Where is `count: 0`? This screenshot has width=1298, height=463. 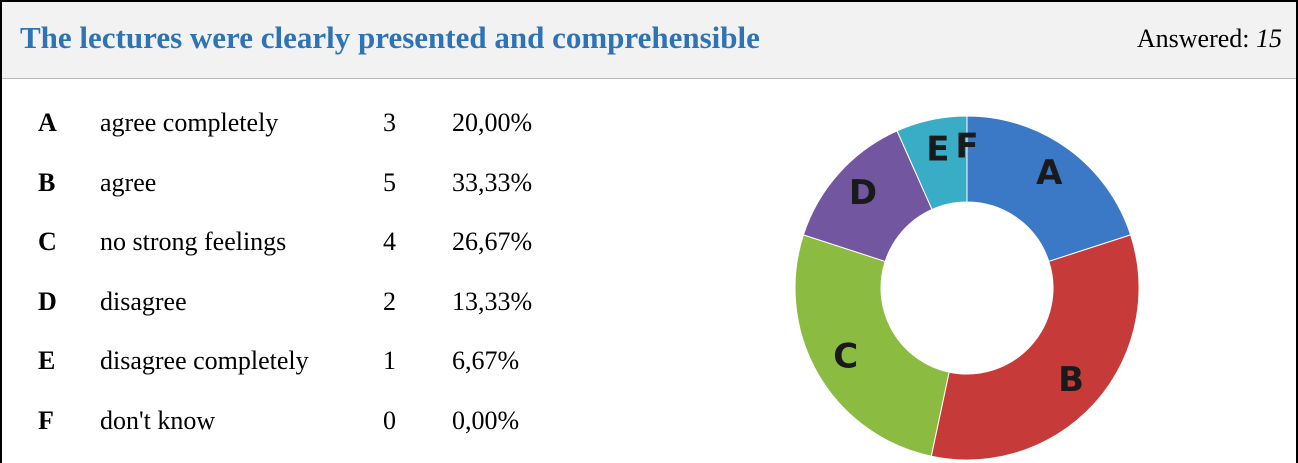 count: 0 is located at coordinates (389, 420).